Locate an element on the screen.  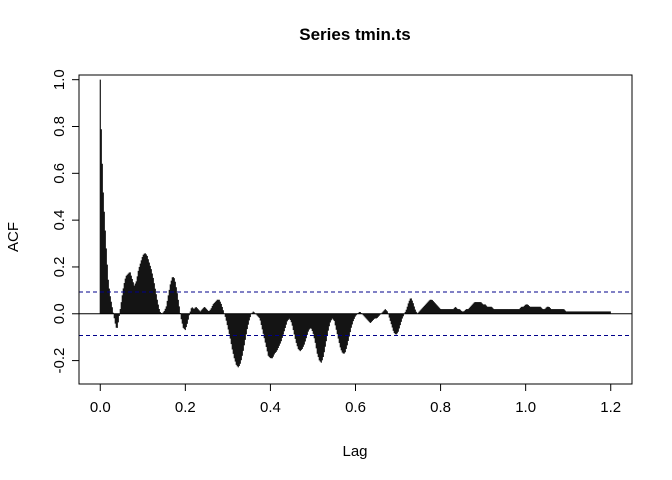
y-tick-label: -0.2 is located at coordinates (59, 361).